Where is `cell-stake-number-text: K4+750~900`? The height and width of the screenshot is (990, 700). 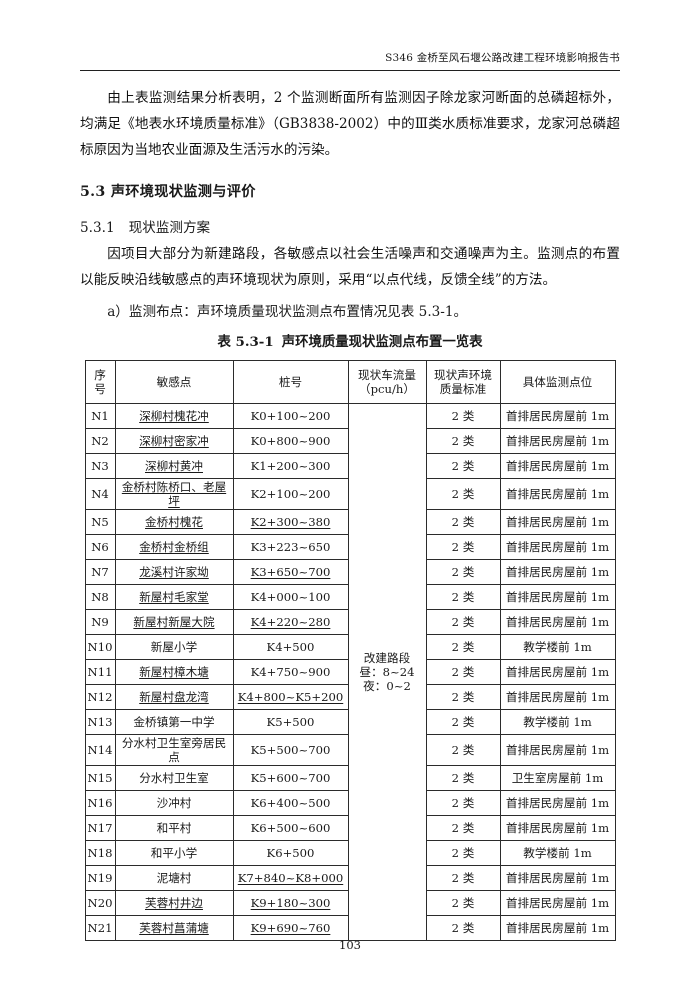 cell-stake-number-text: K4+750~900 is located at coordinates (290, 671).